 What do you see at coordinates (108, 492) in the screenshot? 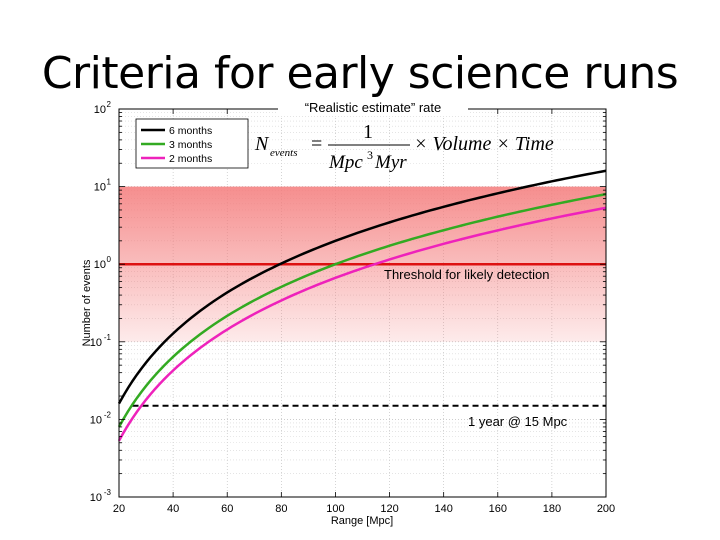
I see `y-tick-label-exponent: -3` at bounding box center [108, 492].